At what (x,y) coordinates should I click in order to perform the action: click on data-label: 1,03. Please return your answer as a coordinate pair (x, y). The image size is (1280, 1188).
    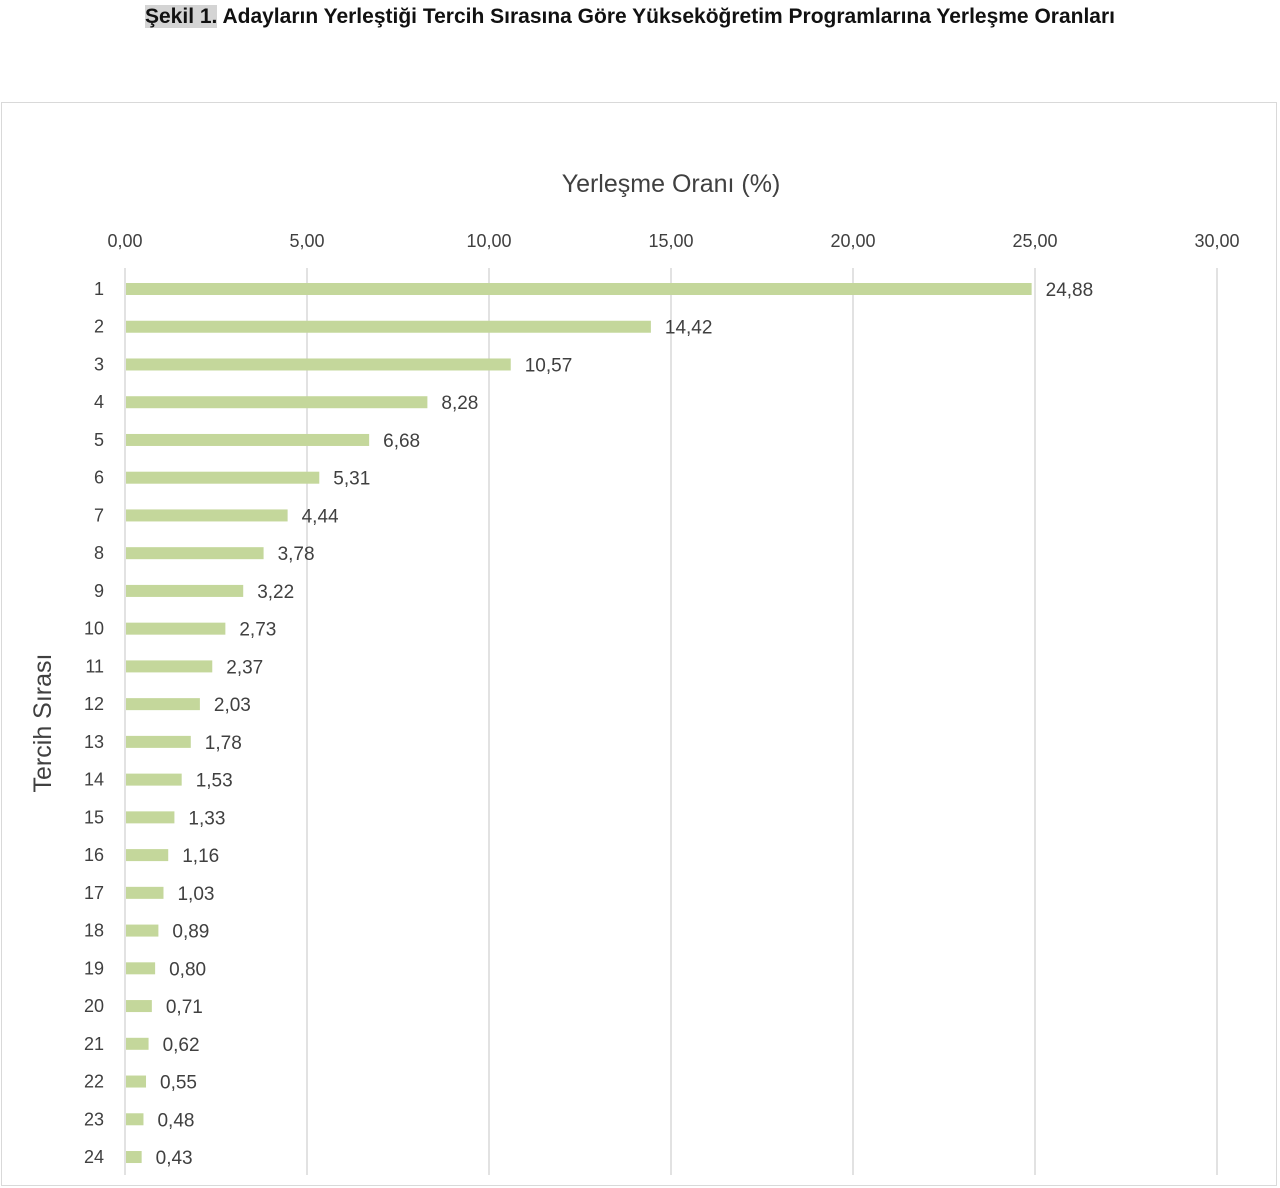
    Looking at the image, I should click on (195, 894).